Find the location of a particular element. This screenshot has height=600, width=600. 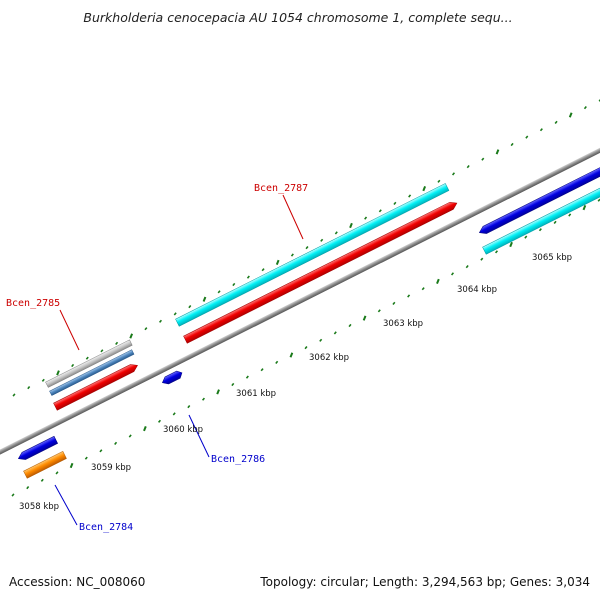

gene-label-bcen-2787: Bcen_2787 is located at coordinates (281, 188).